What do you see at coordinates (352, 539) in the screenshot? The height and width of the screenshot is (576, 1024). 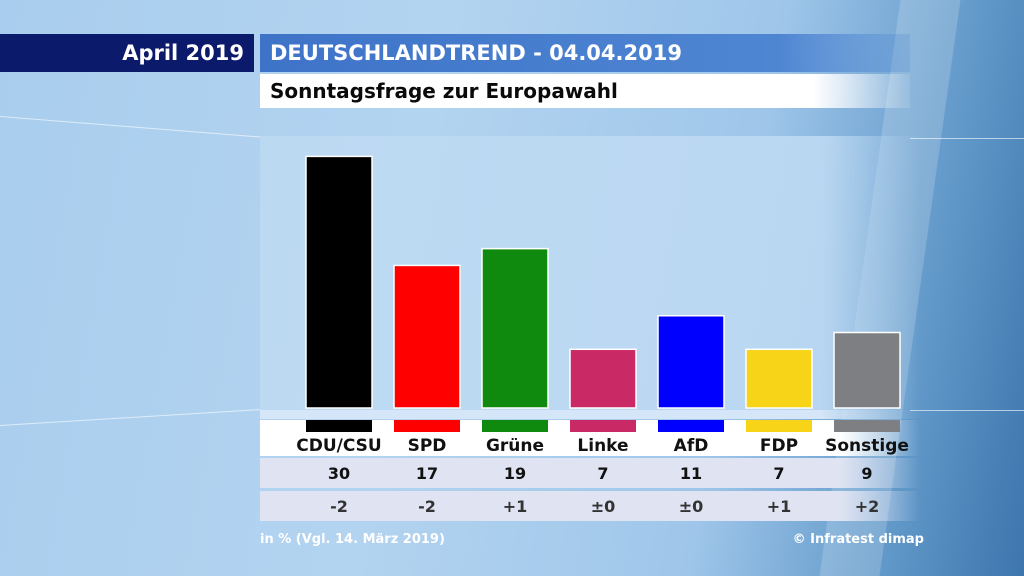 I see `footnote: in % (Vgl. 14. März 2019)` at bounding box center [352, 539].